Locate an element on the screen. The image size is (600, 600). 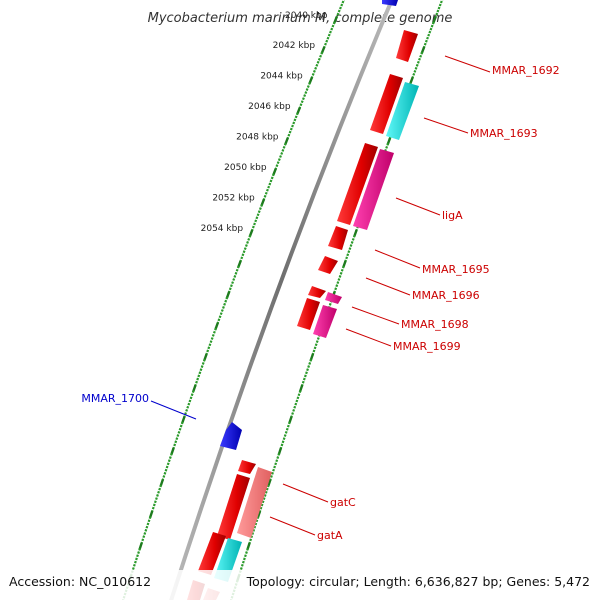
gene-label-mmar-1692: MMAR_1692 is located at coordinates (526, 70).